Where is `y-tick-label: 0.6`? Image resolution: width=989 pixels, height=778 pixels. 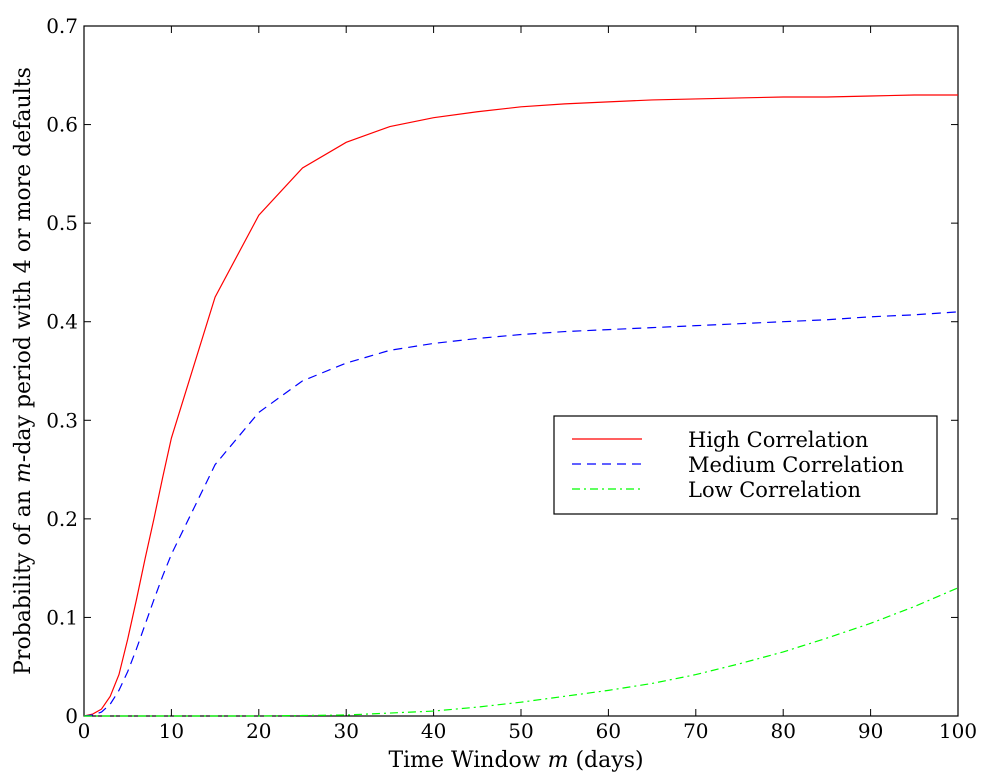 y-tick-label: 0.6 is located at coordinates (62, 125).